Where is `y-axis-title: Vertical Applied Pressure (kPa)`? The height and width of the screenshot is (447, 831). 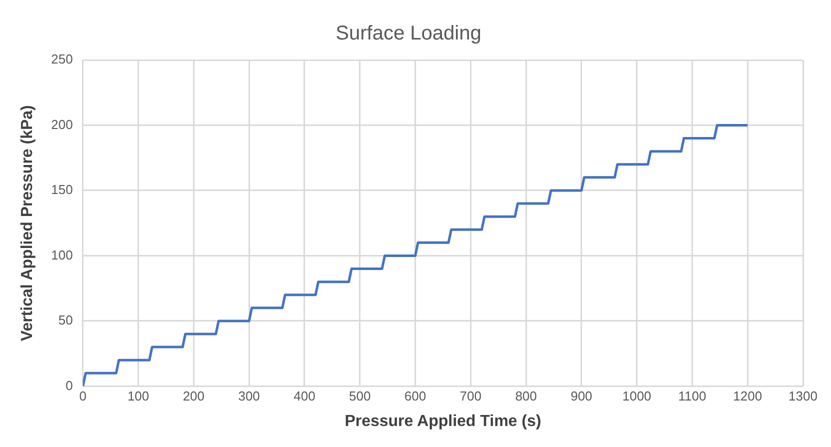
y-axis-title: Vertical Applied Pressure (kPa) is located at coordinates (27, 223).